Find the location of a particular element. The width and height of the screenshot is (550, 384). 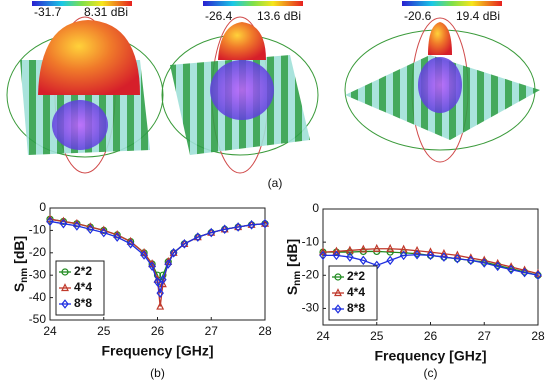

y-tick-label: -30 is located at coordinates (38, 274).